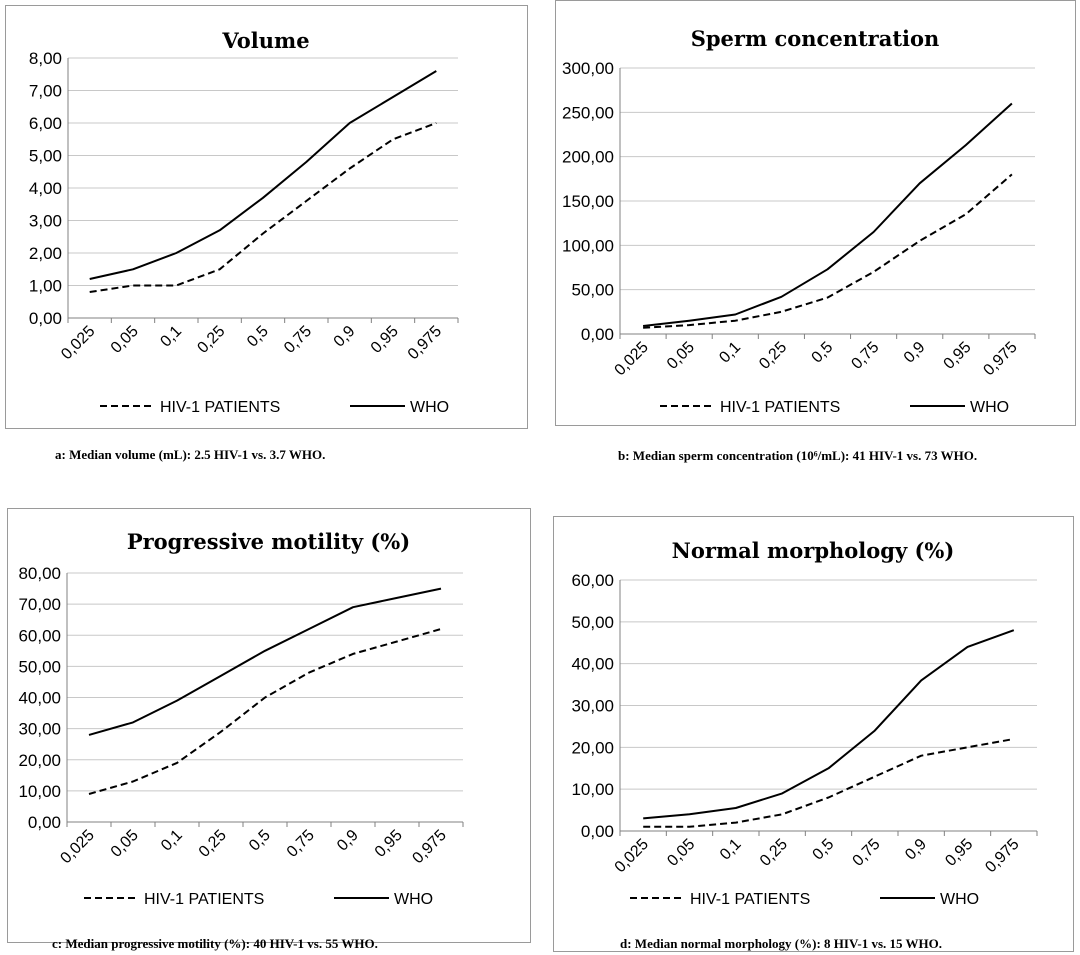 This screenshot has width=1080, height=955. I want to click on chart-title: Progressive motility (%), so click(268, 541).